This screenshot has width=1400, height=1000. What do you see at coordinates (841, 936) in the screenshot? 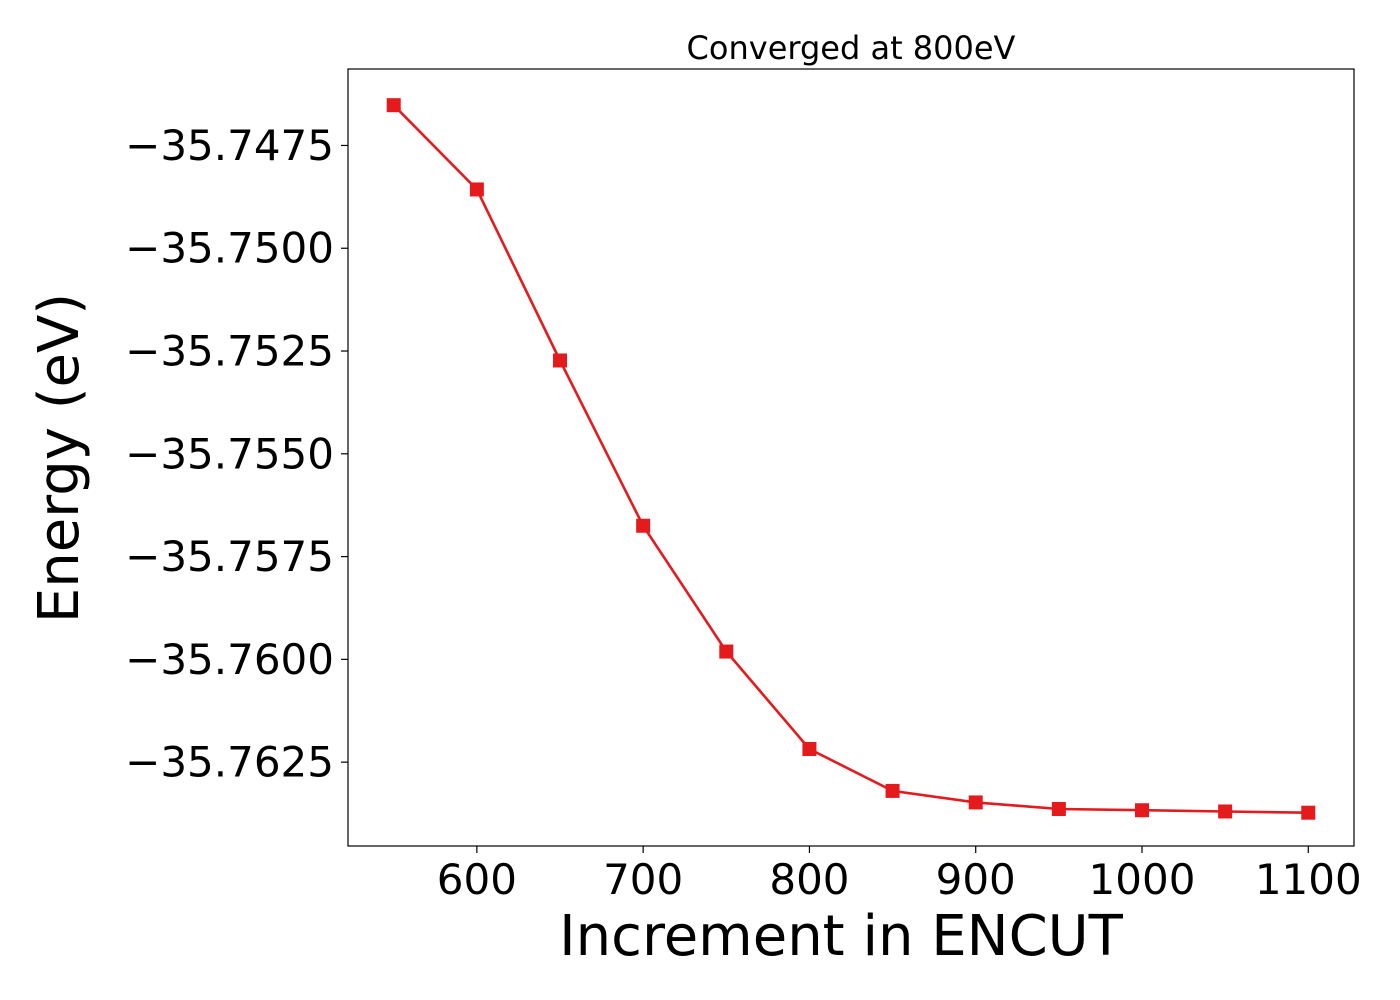
I see `x-axis-title: Increment in ENCUT` at bounding box center [841, 936].